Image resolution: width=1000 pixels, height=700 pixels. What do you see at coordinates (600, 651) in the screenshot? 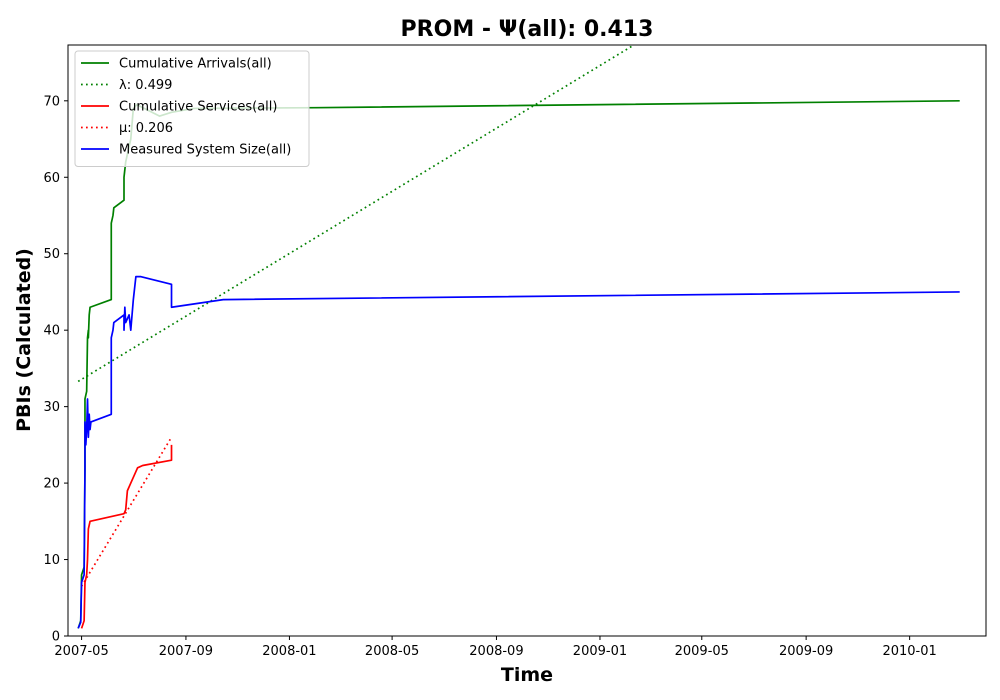
I see `x-tick-label: 2009-01` at bounding box center [600, 651].